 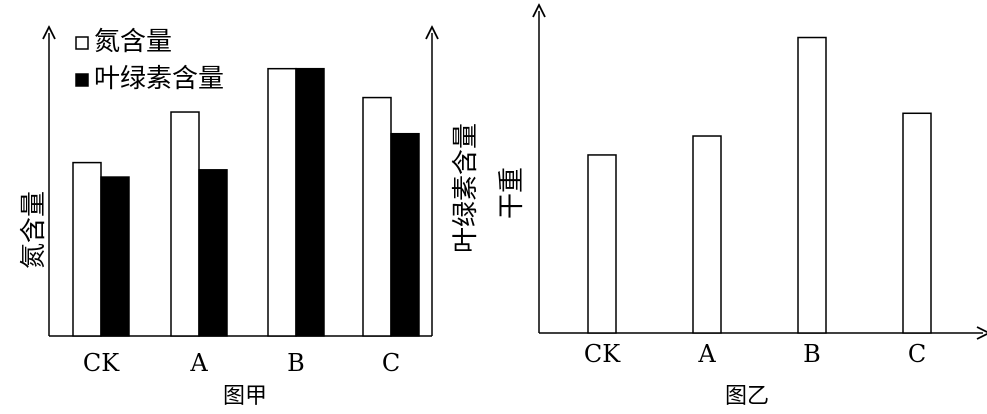 I want to click on bar-ck-b, so click(x=115, y=256).